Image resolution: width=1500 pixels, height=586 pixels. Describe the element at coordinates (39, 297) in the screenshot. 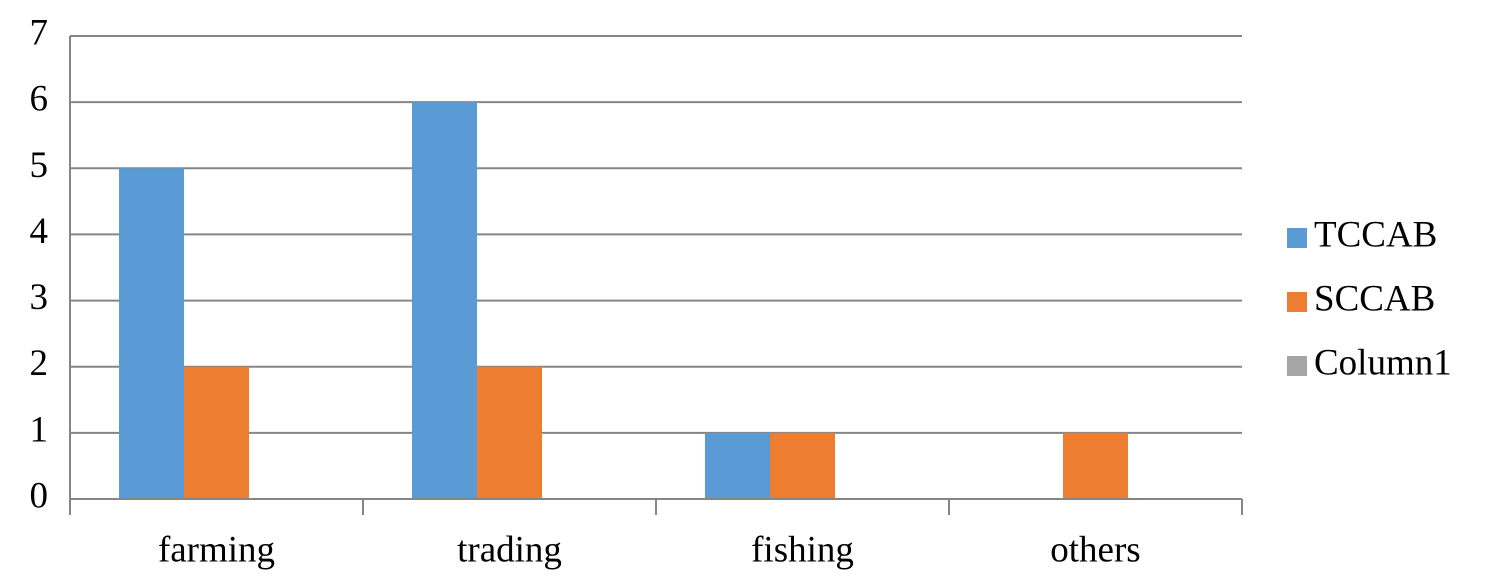

I see `y-tick-label: 3` at that location.